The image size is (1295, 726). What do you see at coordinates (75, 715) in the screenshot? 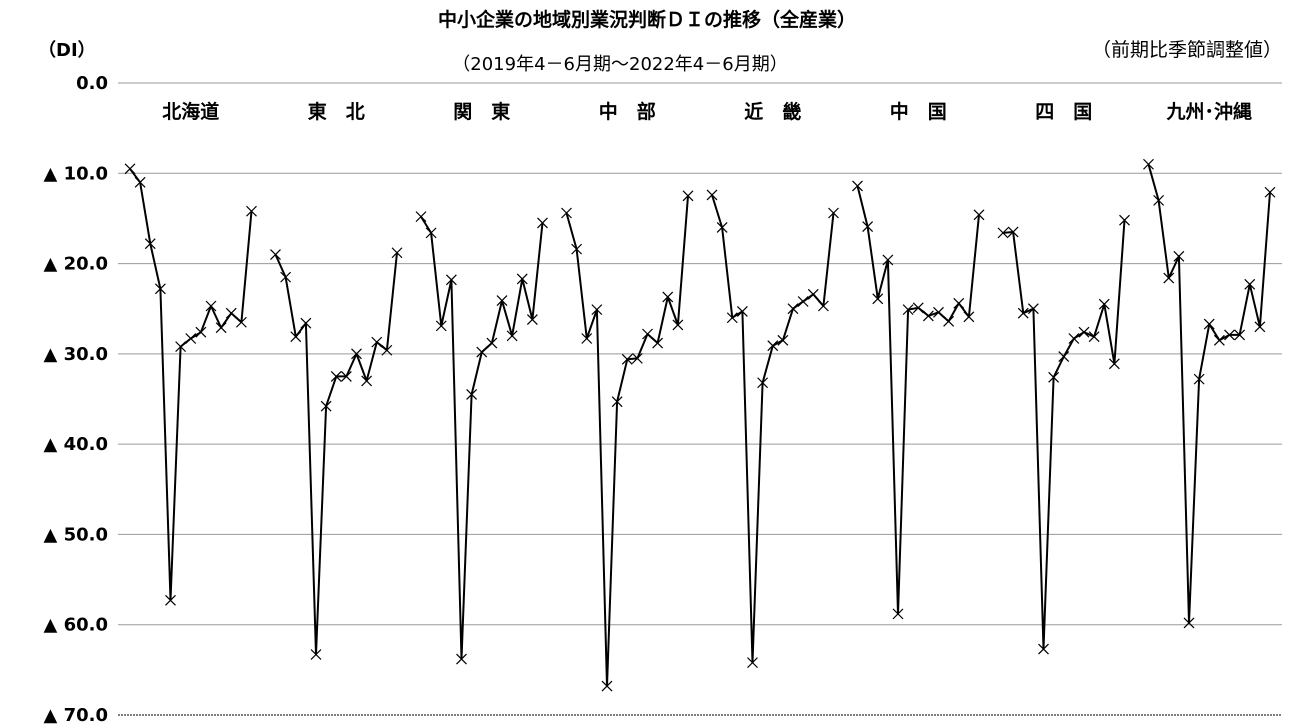
I see `y-tick-label: ▲ 70.0` at bounding box center [75, 715].